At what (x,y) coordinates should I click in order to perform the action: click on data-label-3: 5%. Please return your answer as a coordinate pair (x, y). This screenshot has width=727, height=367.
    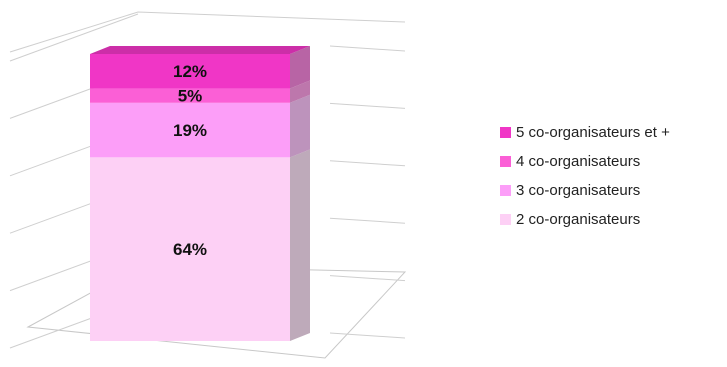
    Looking at the image, I should click on (190, 96).